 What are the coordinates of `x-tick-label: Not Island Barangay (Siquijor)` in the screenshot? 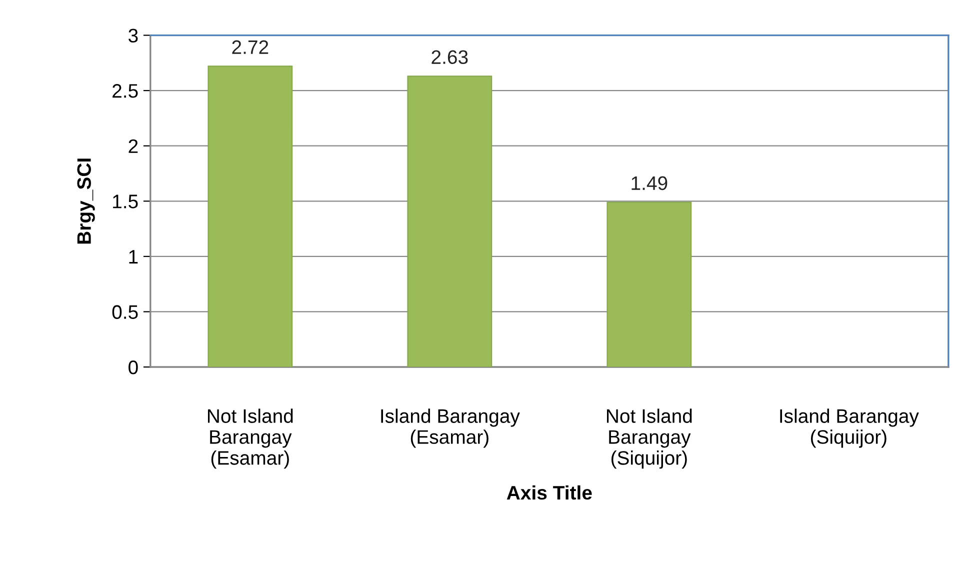 It's located at (649, 438).